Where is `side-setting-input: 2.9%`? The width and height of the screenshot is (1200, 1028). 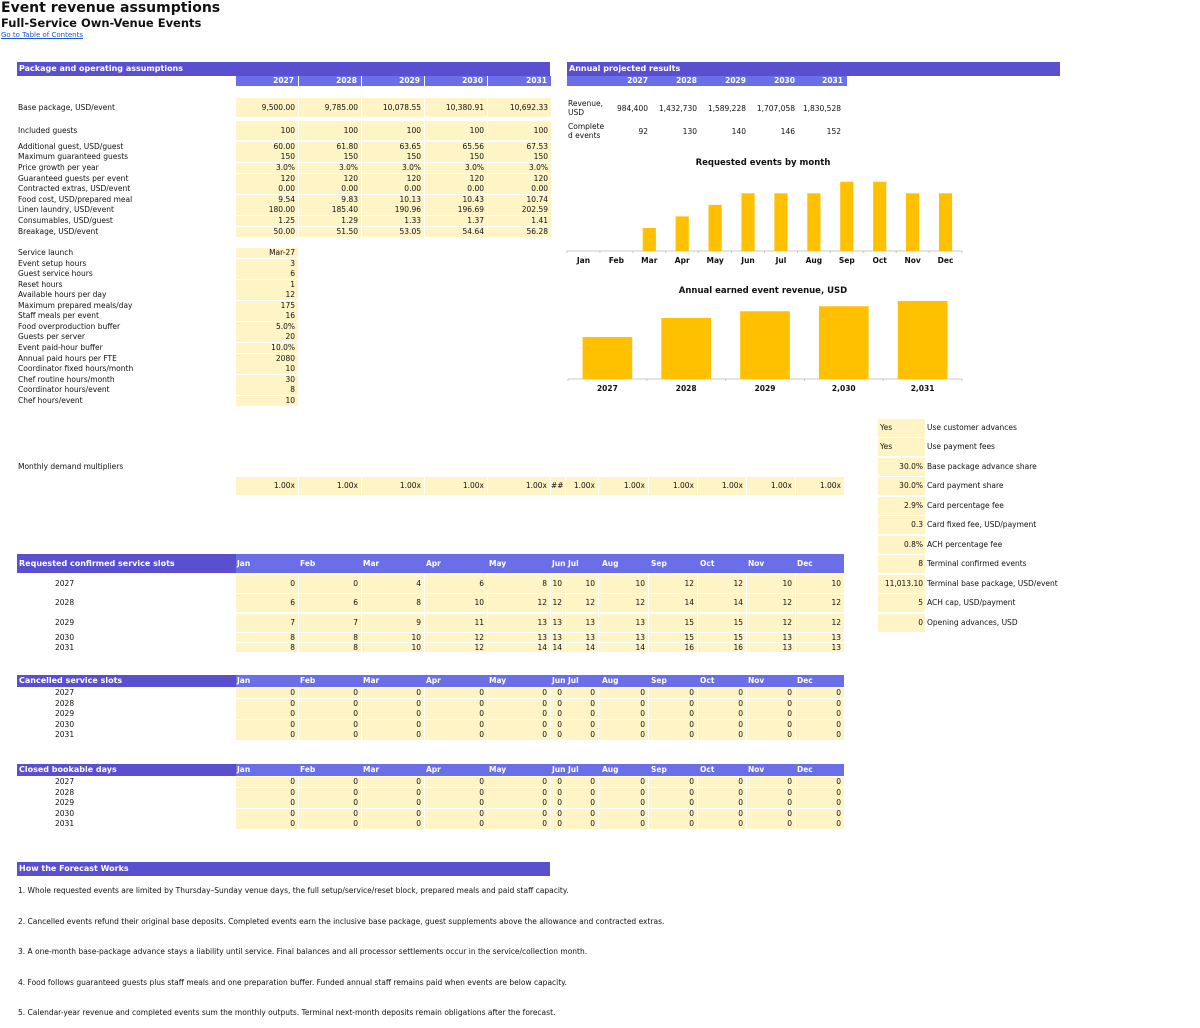
side-setting-input: 2.9% is located at coordinates (901, 505).